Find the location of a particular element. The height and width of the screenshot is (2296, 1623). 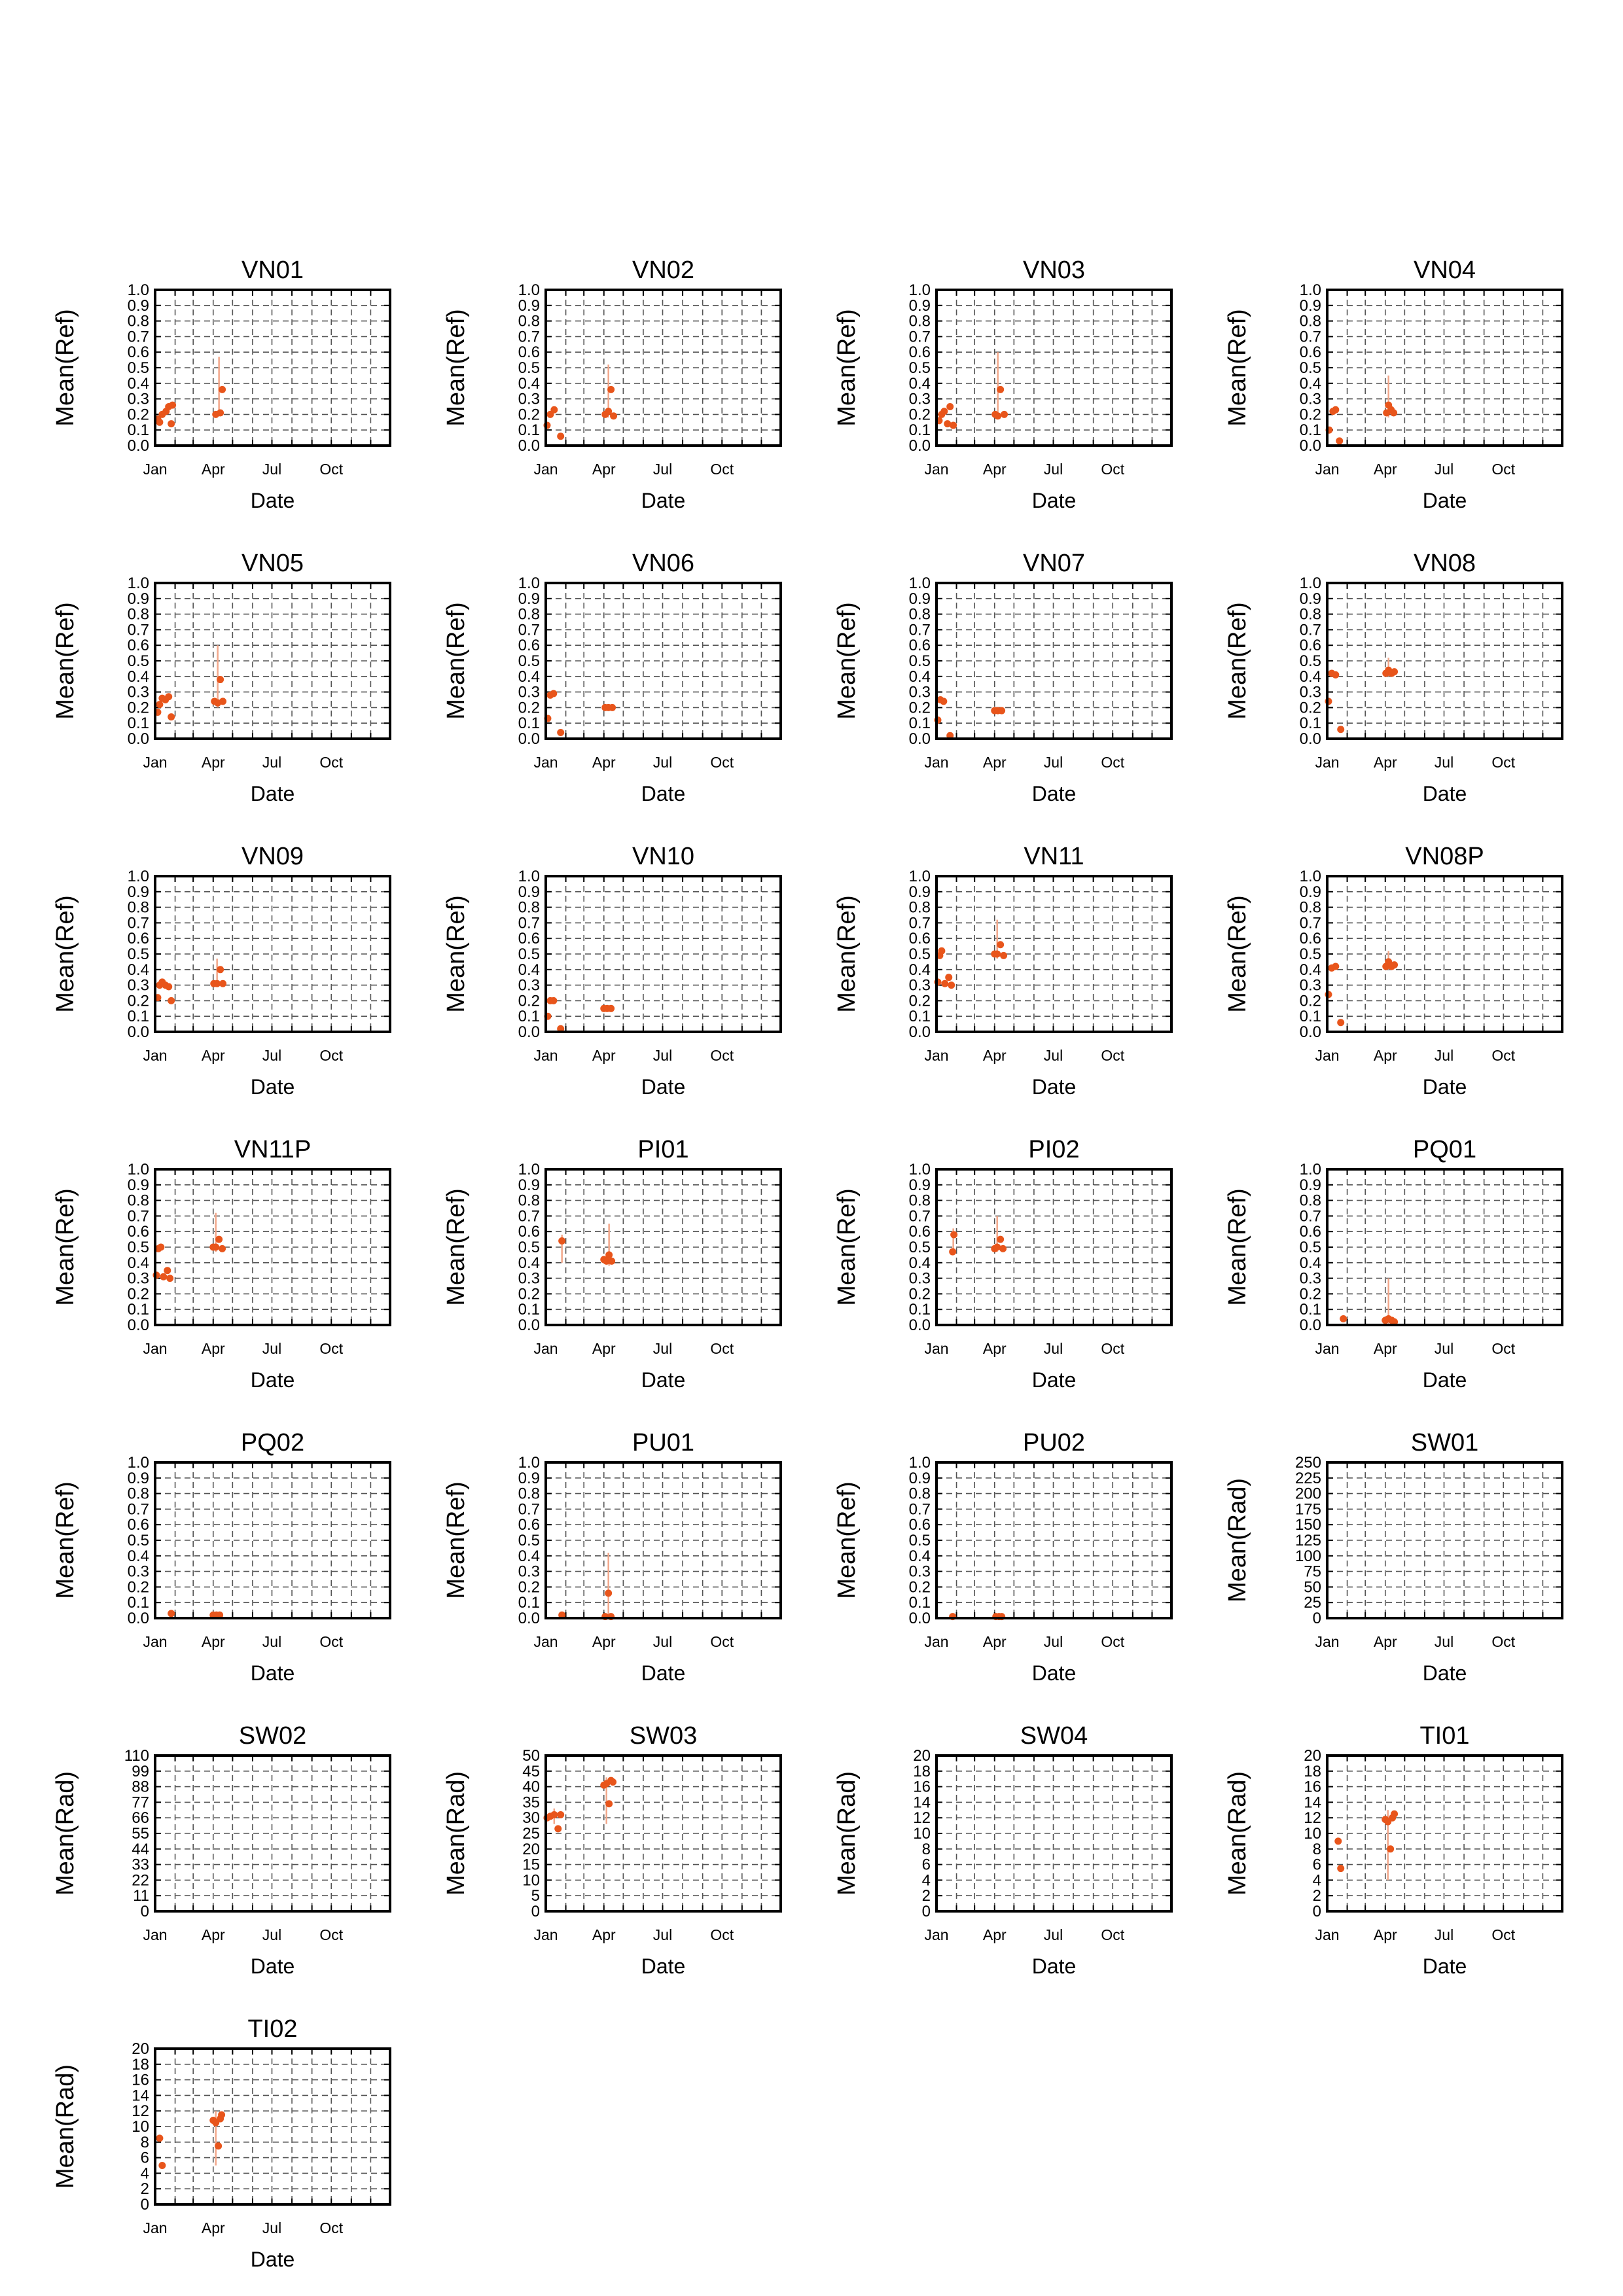

y-tick-label: 88 is located at coordinates (140, 1787).